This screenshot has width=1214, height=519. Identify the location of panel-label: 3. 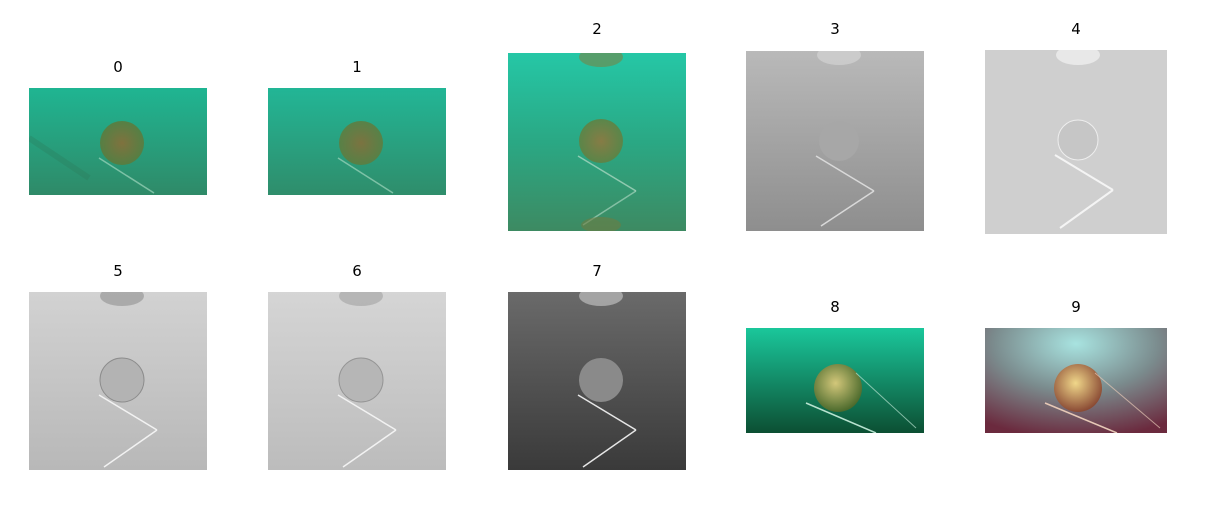
(835, 29).